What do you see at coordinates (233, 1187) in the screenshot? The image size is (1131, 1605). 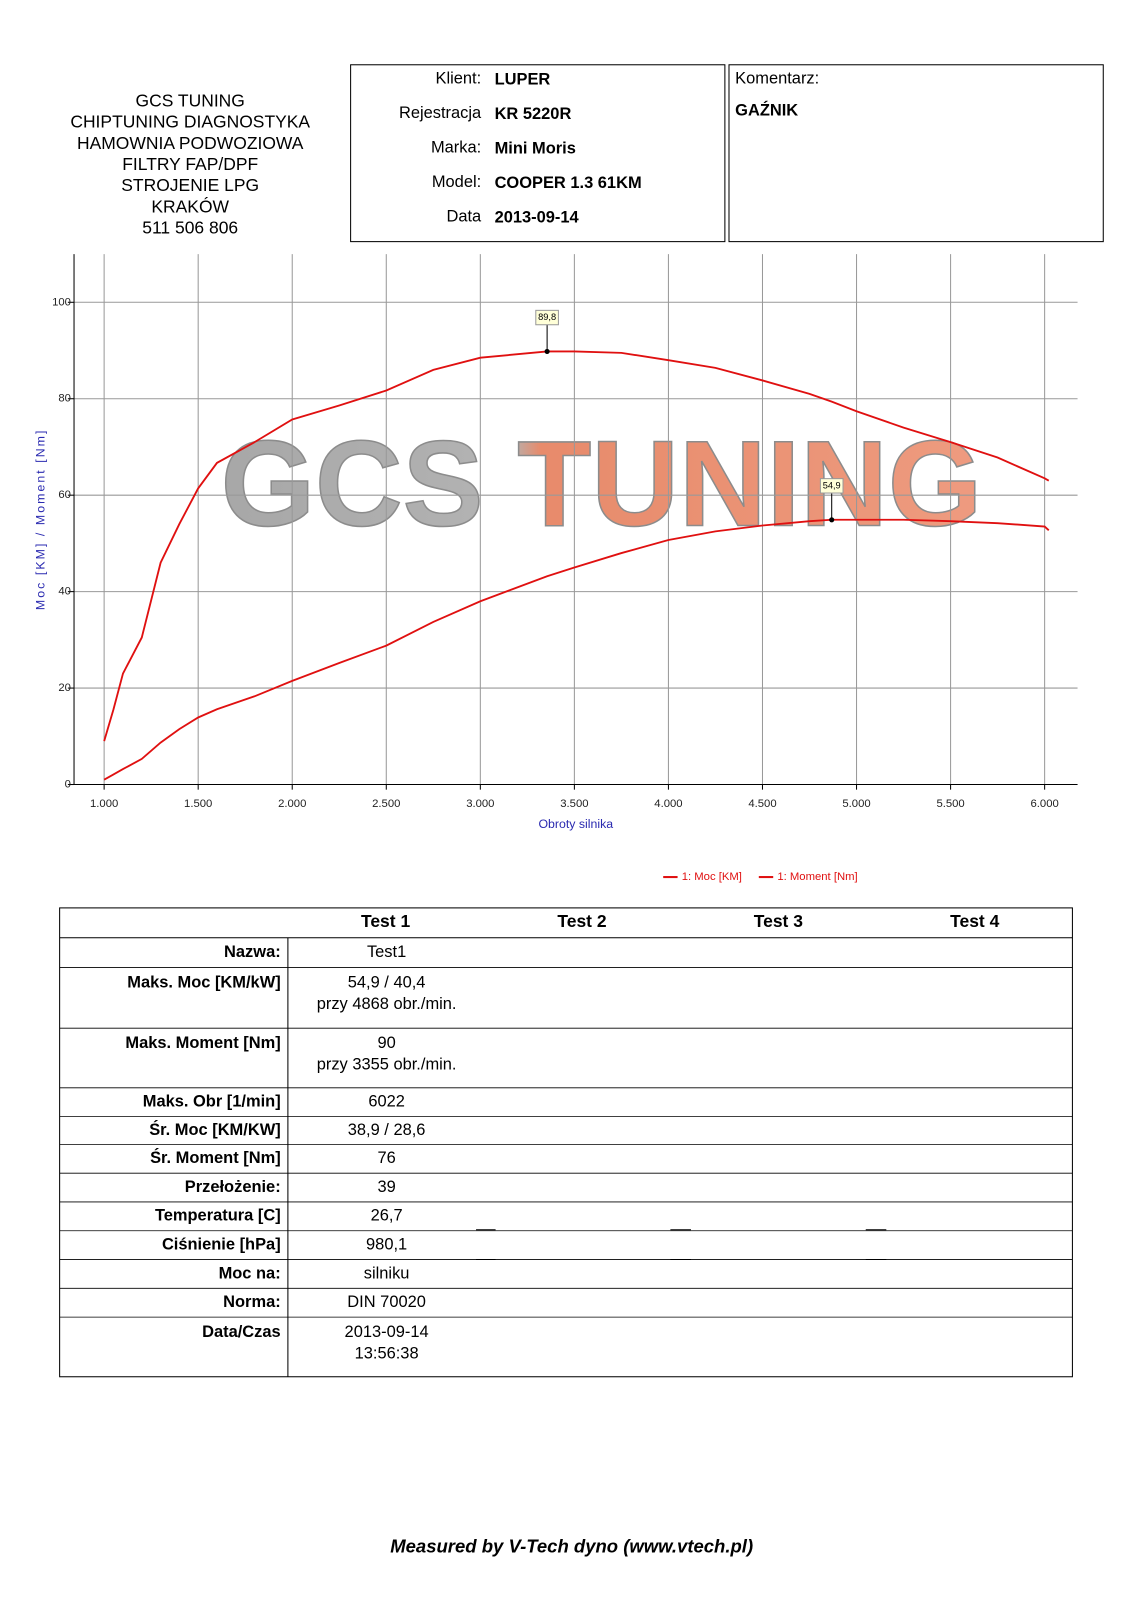 I see `row-label: Przełożenie:` at bounding box center [233, 1187].